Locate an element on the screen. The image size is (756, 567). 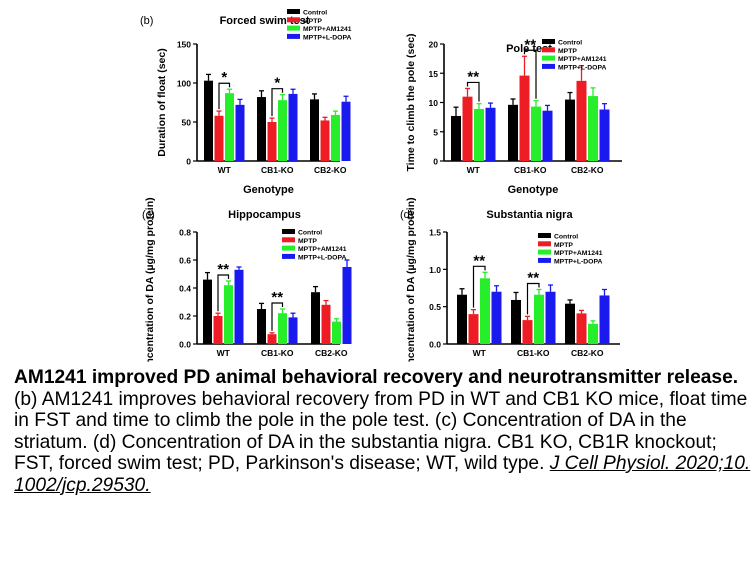
y-tick-label: 50 is located at coordinates (187, 123).